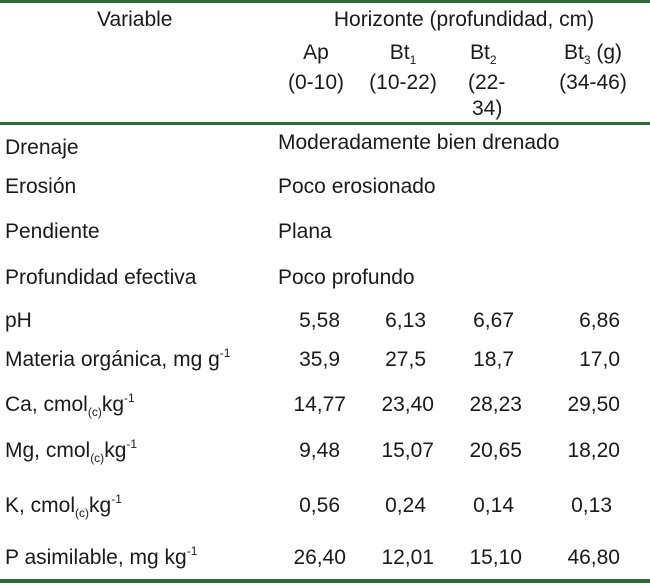  I want to click on horizon-group-header: Horizonte (profundidad, cm), so click(464, 19).